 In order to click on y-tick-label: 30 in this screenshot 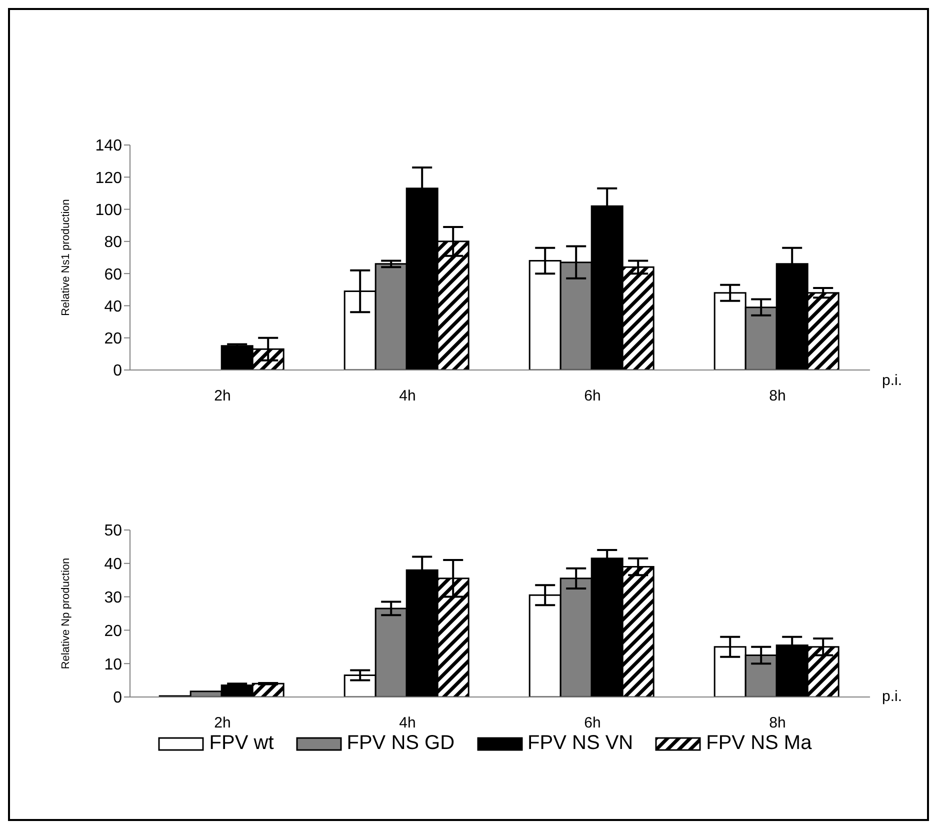, I will do `click(113, 597)`.